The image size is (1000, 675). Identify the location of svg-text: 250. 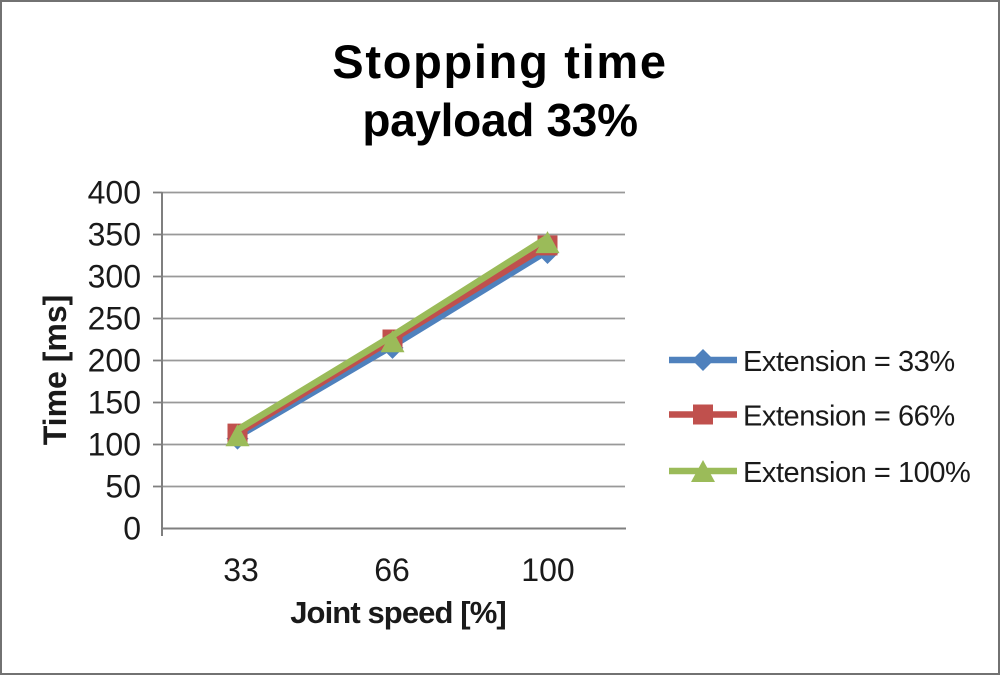
(114, 319).